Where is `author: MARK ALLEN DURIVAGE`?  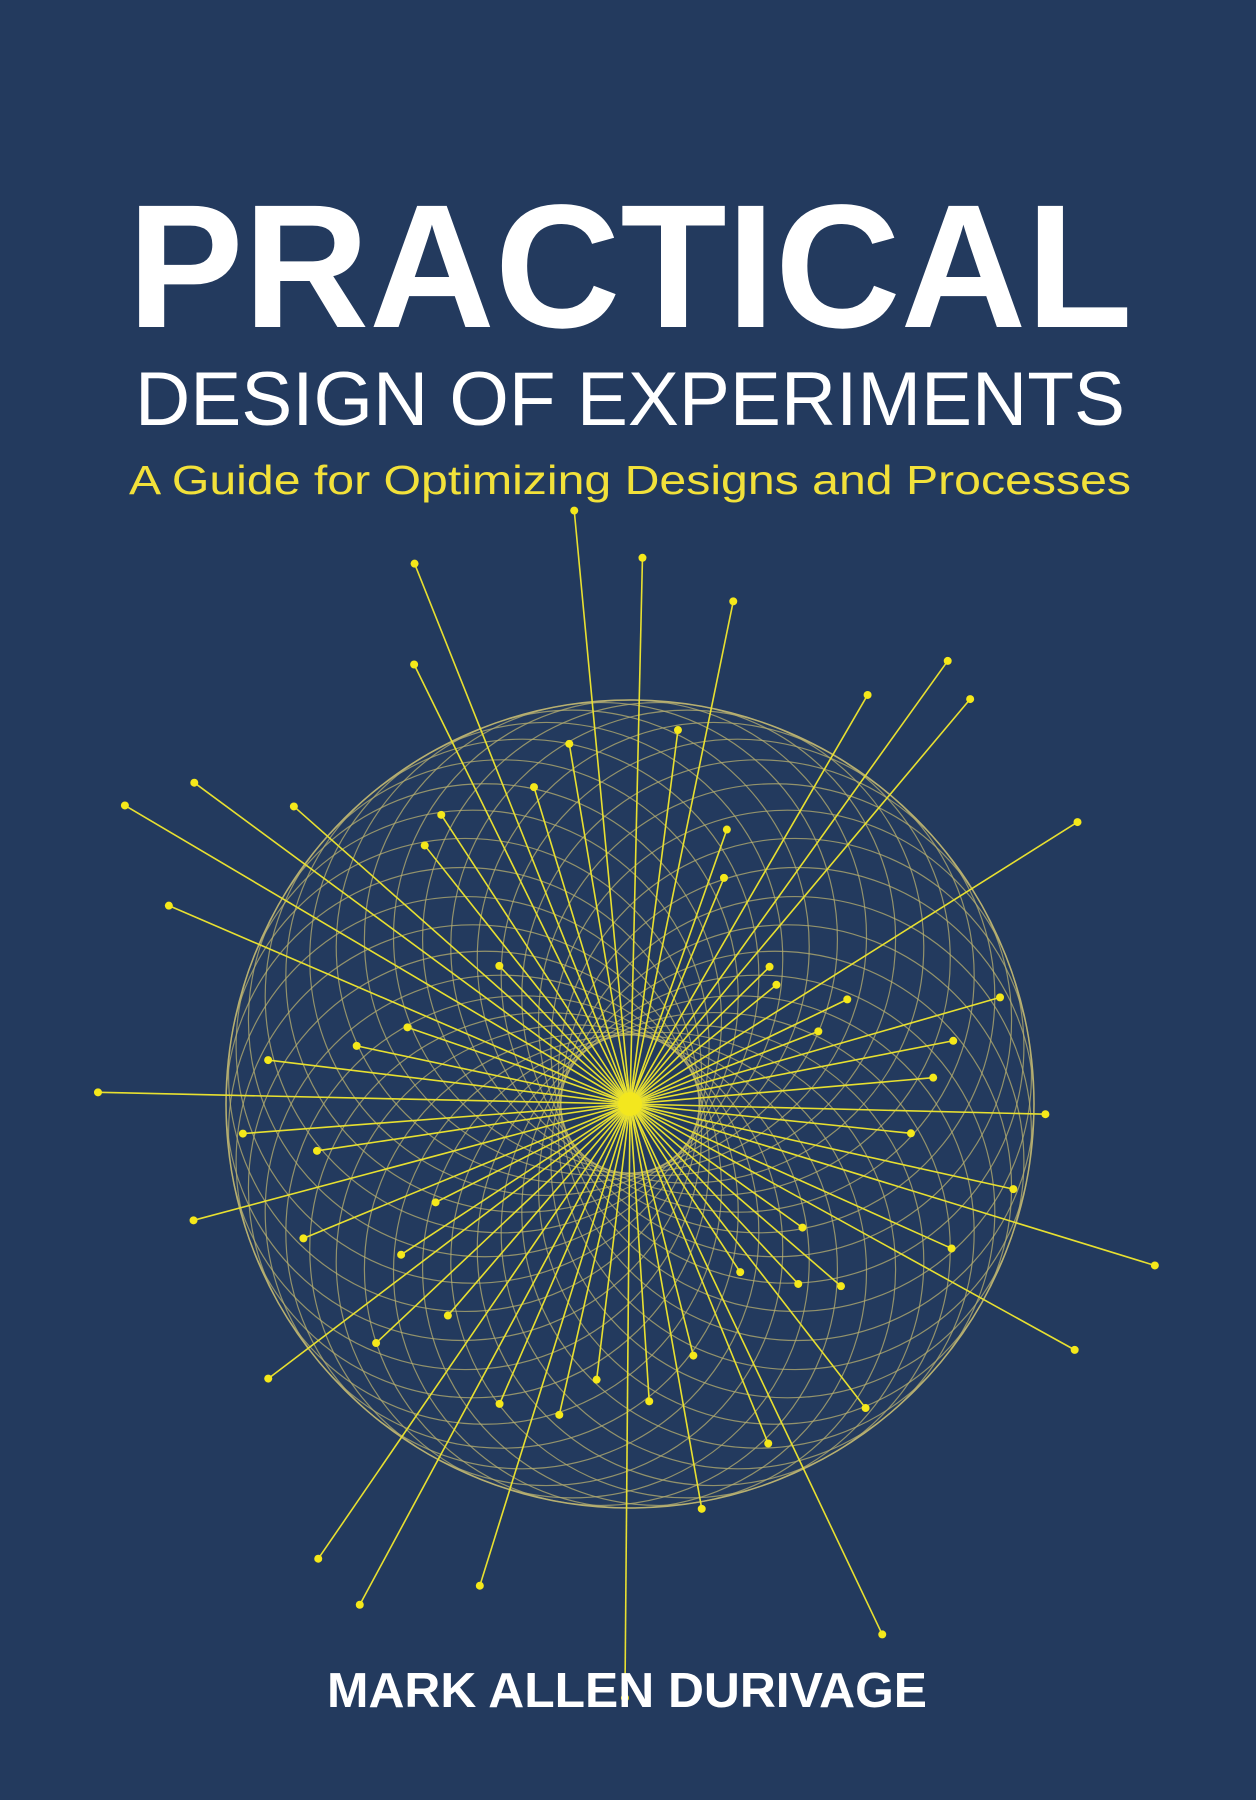 author: MARK ALLEN DURIVAGE is located at coordinates (627, 1691).